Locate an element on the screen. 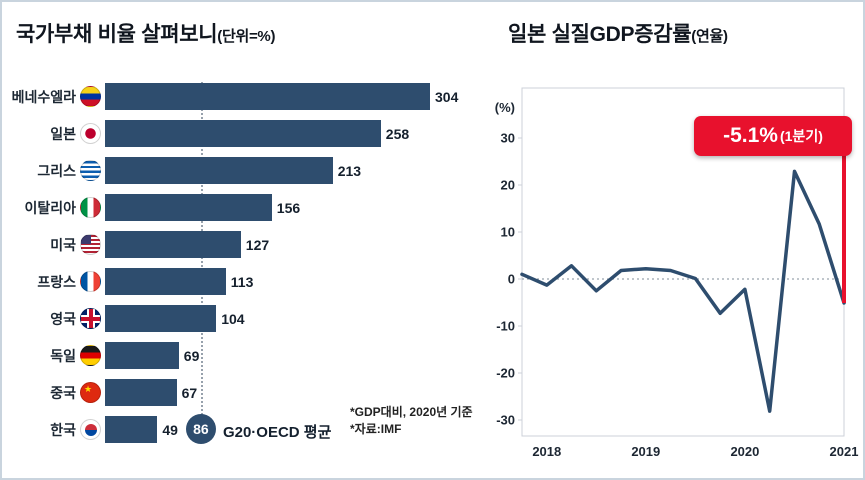  flag-it-icon is located at coordinates (90, 207).